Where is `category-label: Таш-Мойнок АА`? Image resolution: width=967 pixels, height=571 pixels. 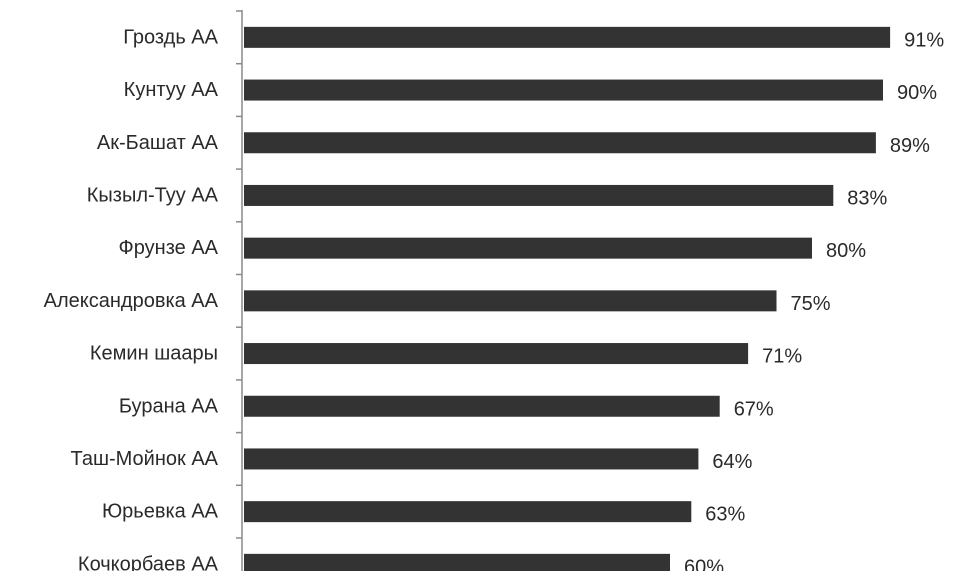 category-label: Таш-Мойнок АА is located at coordinates (145, 459).